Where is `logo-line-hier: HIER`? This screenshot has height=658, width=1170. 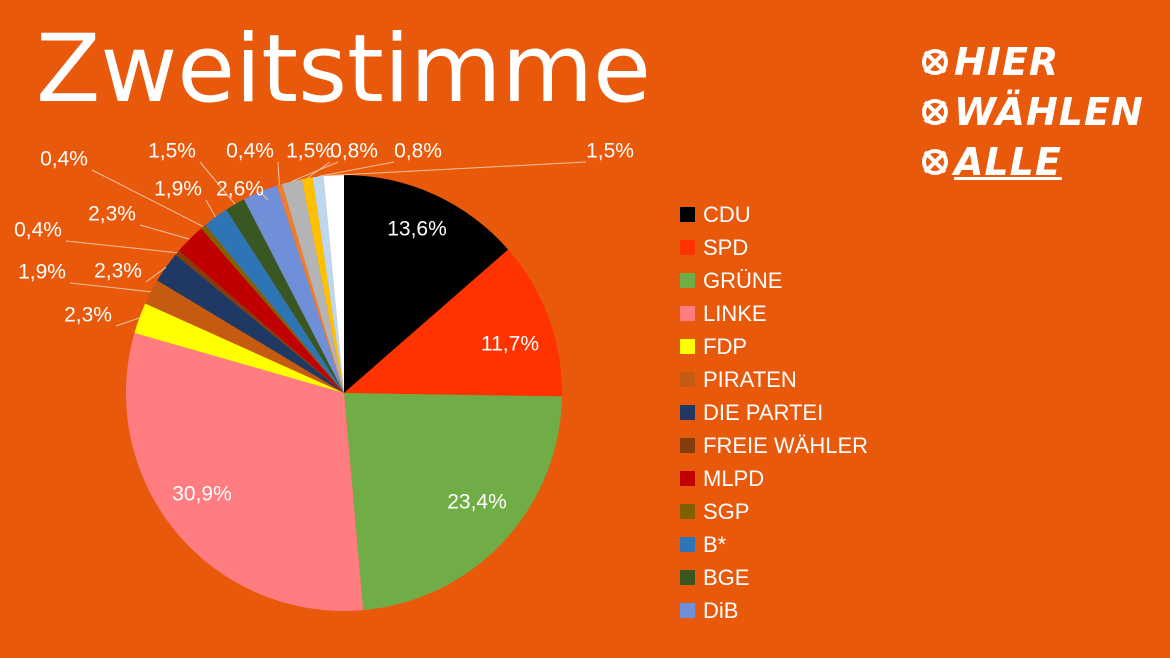 logo-line-hier: HIER is located at coordinates (989, 62).